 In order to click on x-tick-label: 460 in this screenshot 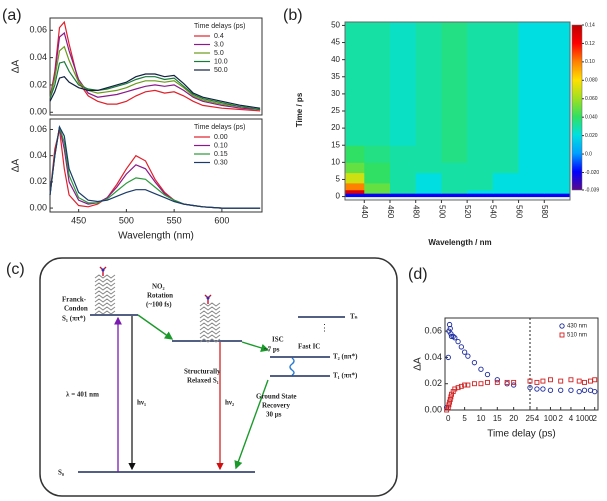, I will do `click(390, 212)`.